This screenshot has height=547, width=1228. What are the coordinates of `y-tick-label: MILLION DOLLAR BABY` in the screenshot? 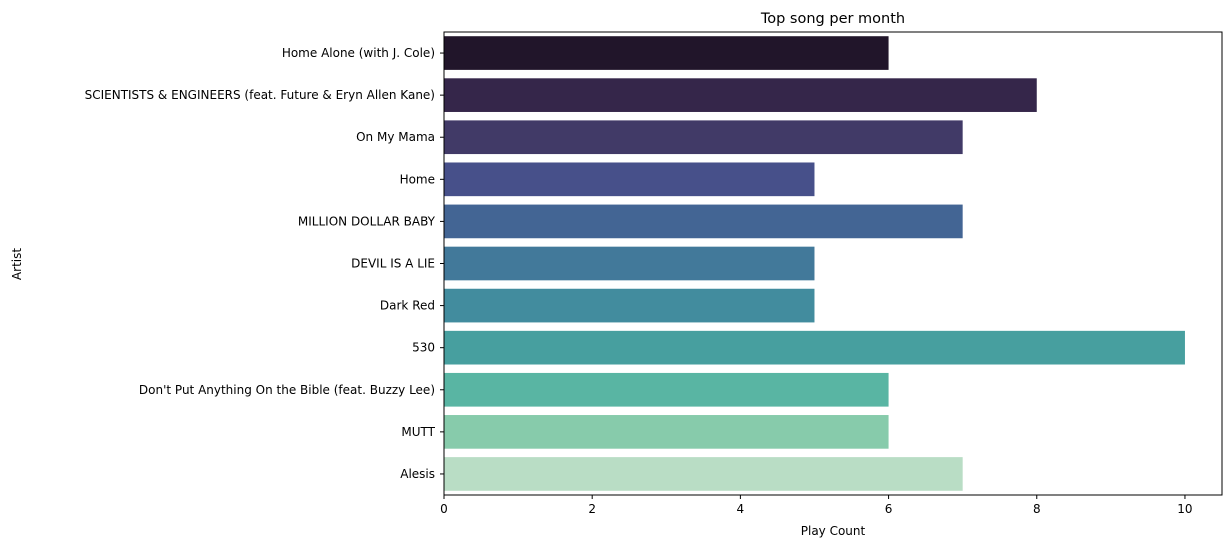 It's located at (367, 221).